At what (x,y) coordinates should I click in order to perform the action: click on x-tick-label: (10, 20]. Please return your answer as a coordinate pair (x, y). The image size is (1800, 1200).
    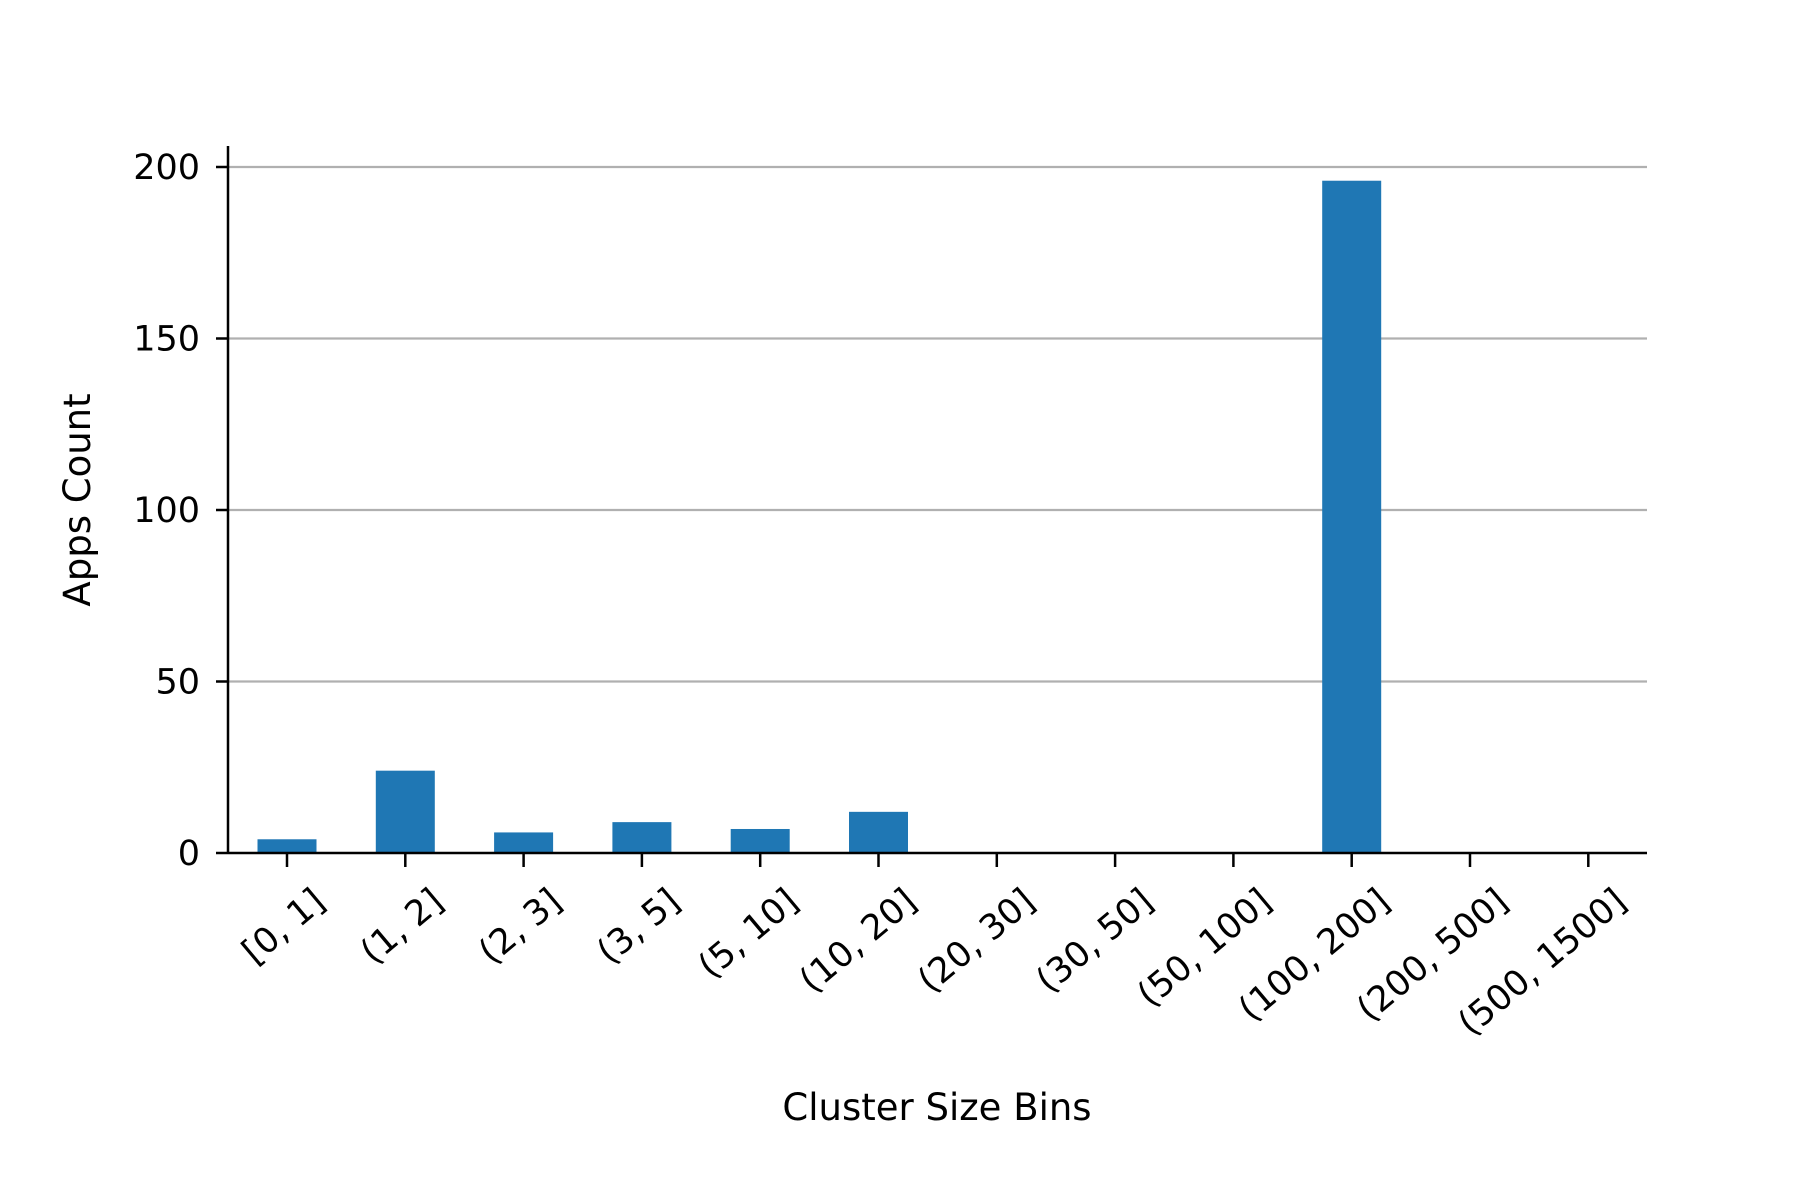
    Looking at the image, I should click on (858, 941).